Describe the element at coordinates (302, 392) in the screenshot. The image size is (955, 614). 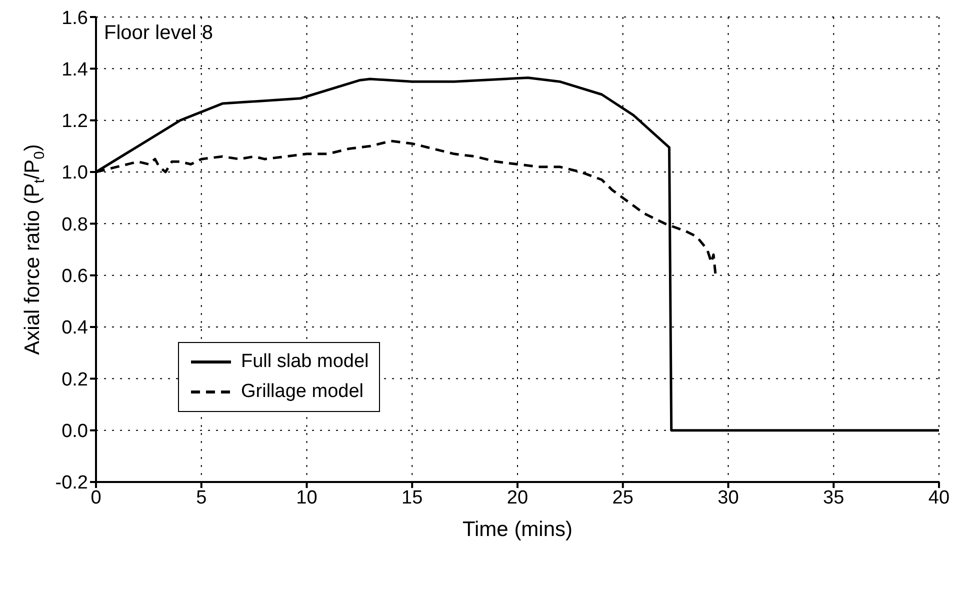
I see `legend-label: Grillage model` at that location.